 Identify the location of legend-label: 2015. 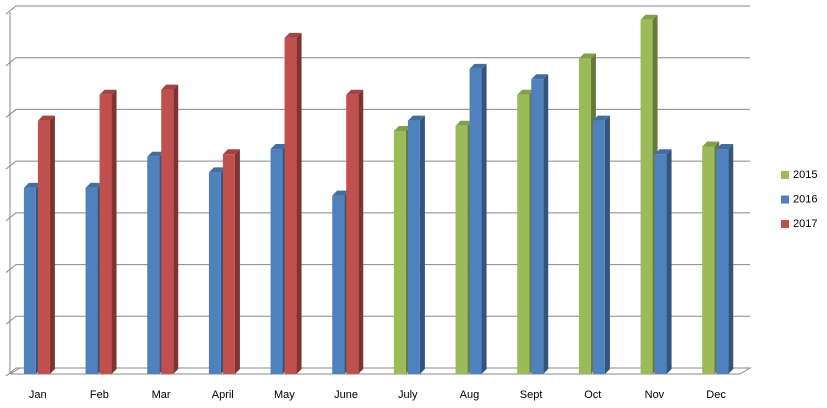
(805, 175).